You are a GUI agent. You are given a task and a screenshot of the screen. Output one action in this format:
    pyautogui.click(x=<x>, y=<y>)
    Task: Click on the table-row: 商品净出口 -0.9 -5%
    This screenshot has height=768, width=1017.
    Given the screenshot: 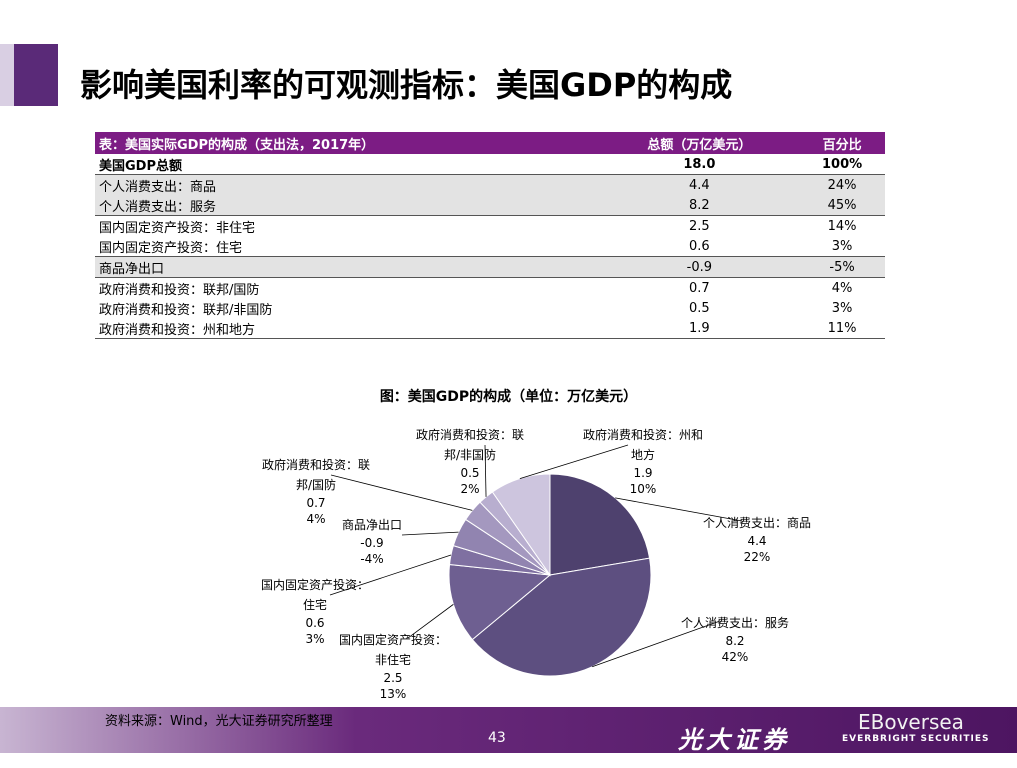 What is the action you would take?
    pyautogui.click(x=490, y=267)
    